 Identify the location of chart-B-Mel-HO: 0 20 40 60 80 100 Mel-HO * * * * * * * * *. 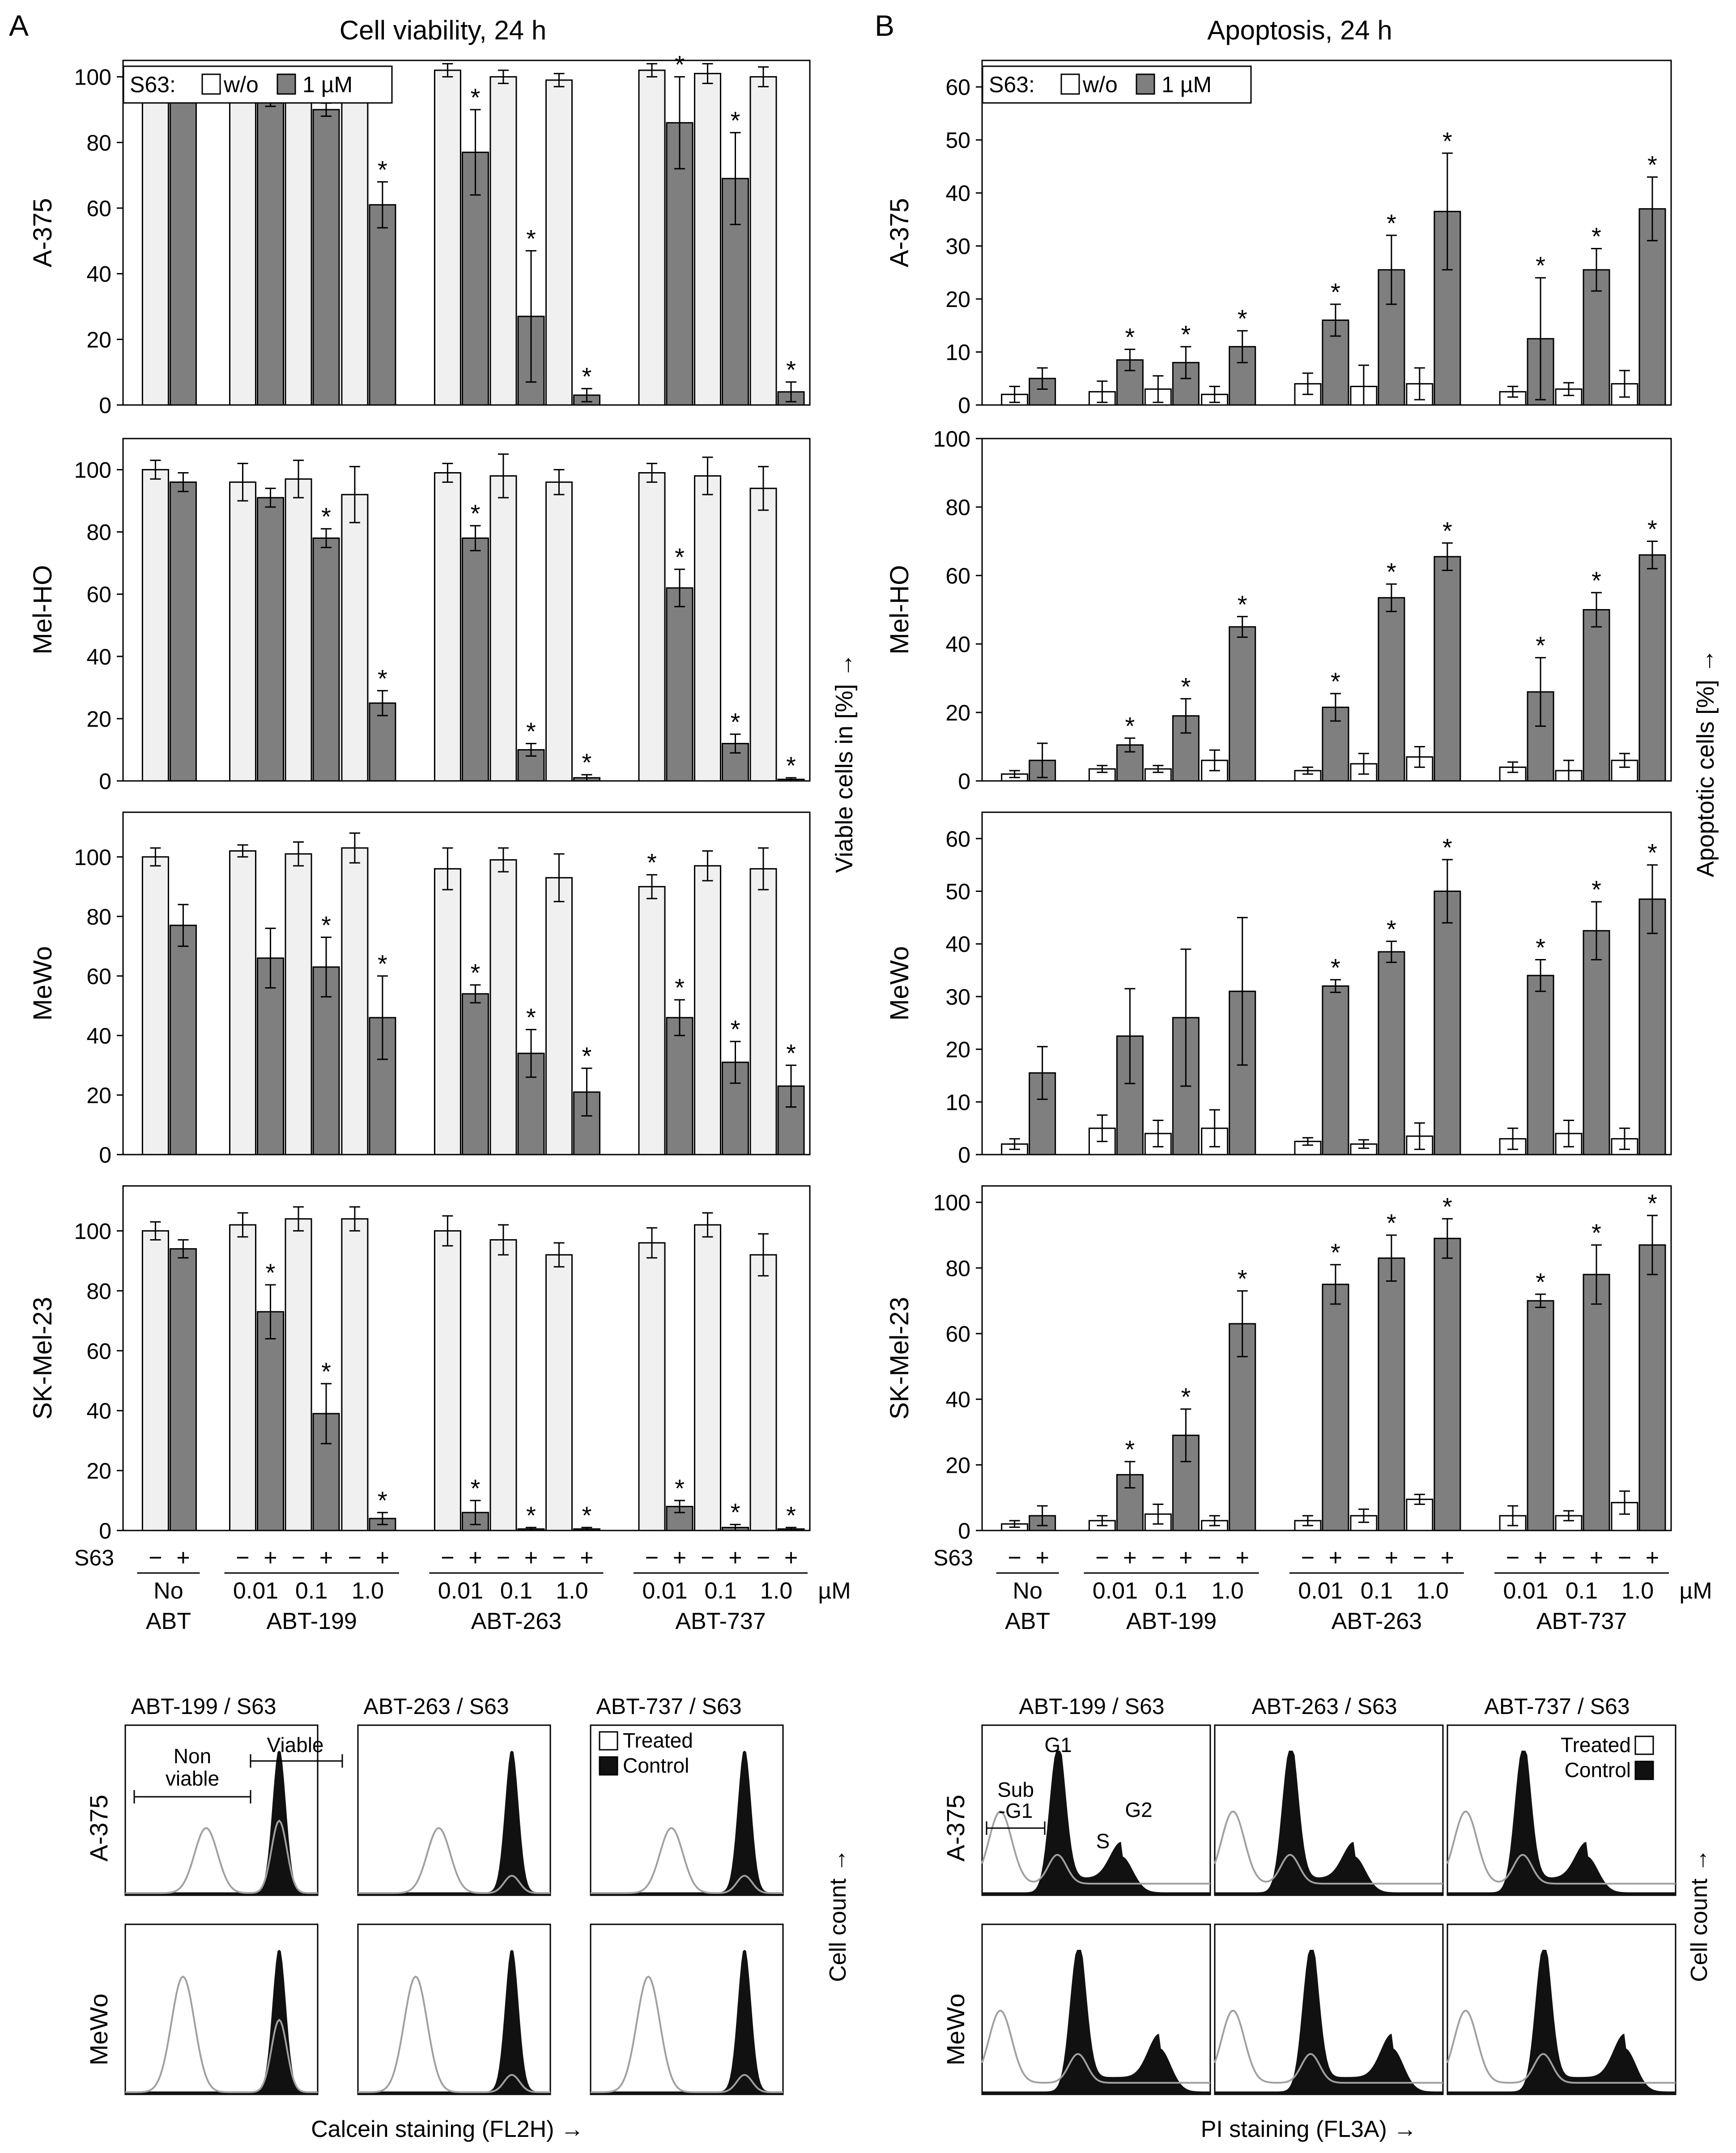
(1278, 610).